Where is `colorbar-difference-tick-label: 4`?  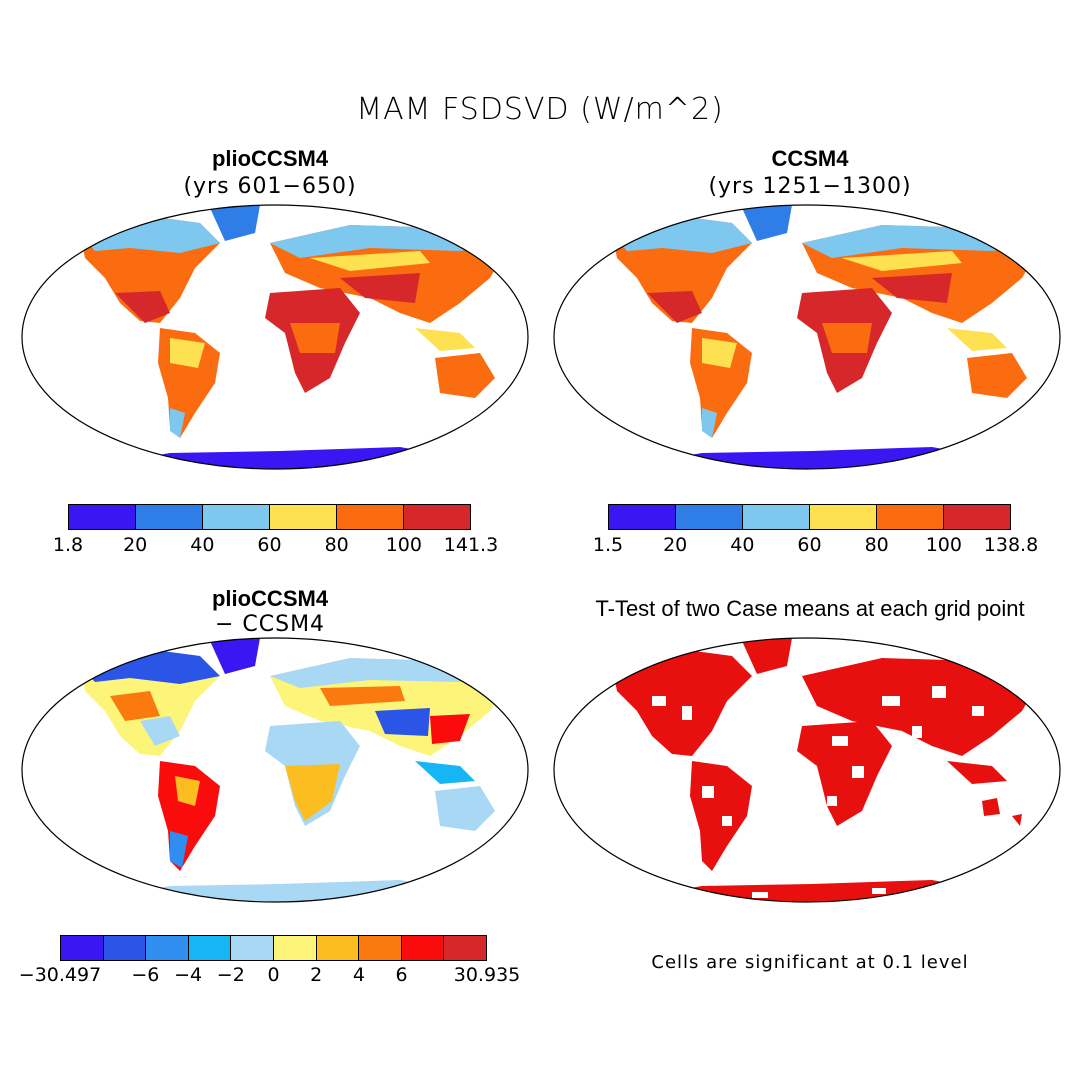
colorbar-difference-tick-label: 4 is located at coordinates (358, 975).